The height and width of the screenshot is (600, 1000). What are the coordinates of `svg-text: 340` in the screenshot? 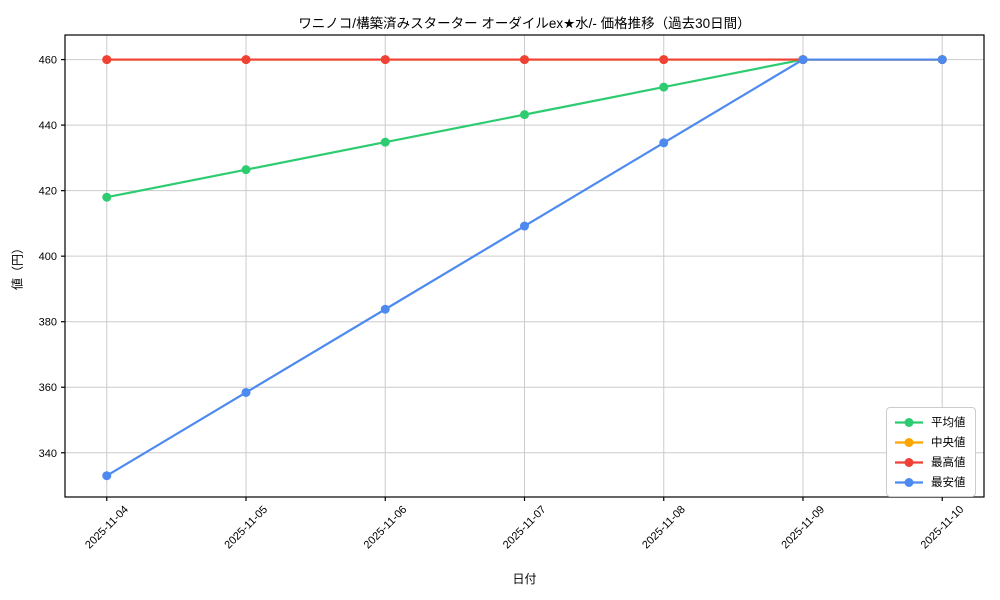 It's located at (48, 454).